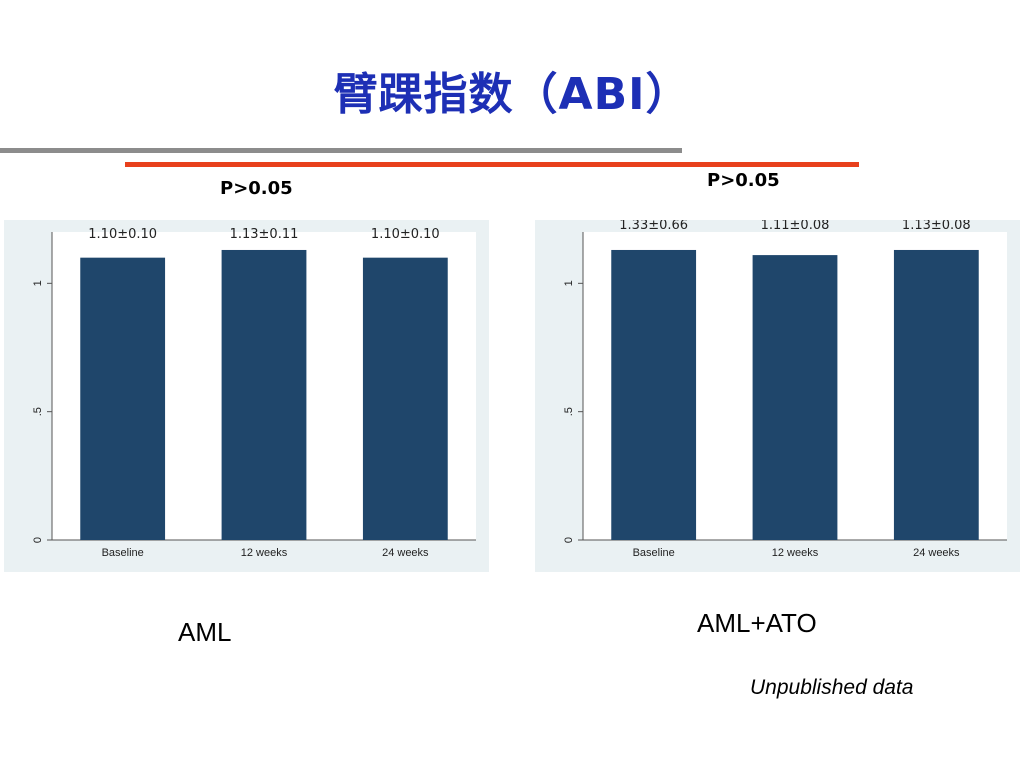 This screenshot has height=768, width=1024. What do you see at coordinates (205, 632) in the screenshot?
I see `group-label-aml: AML` at bounding box center [205, 632].